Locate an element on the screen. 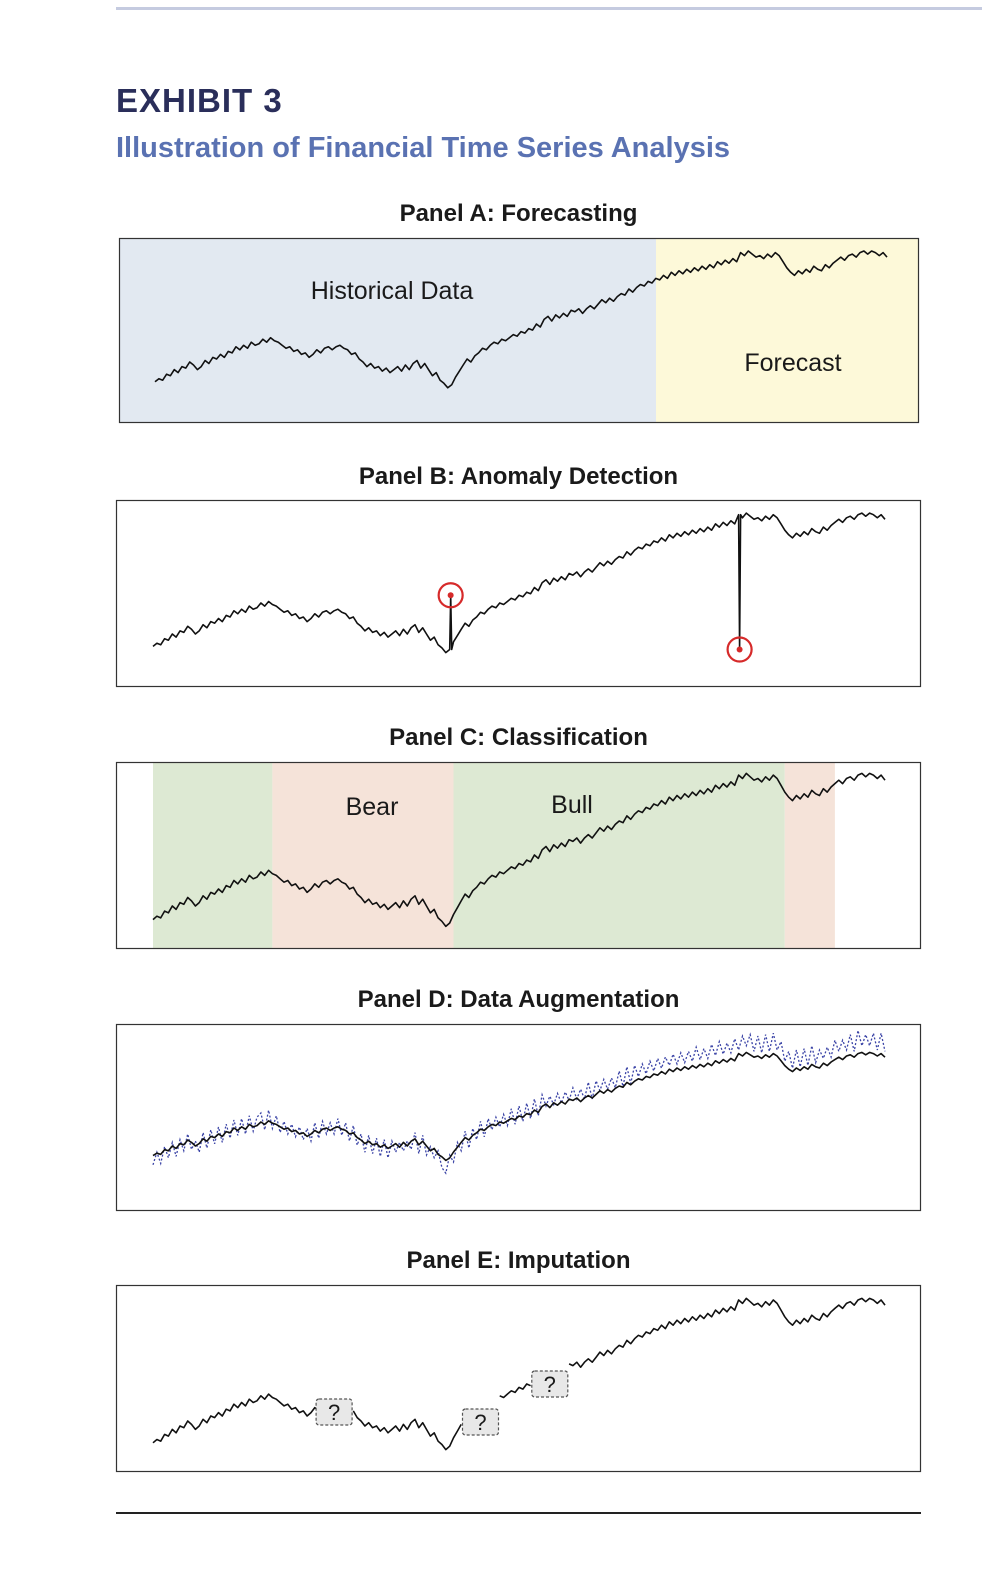 The height and width of the screenshot is (1590, 996). bottom-rule is located at coordinates (518, 1513).